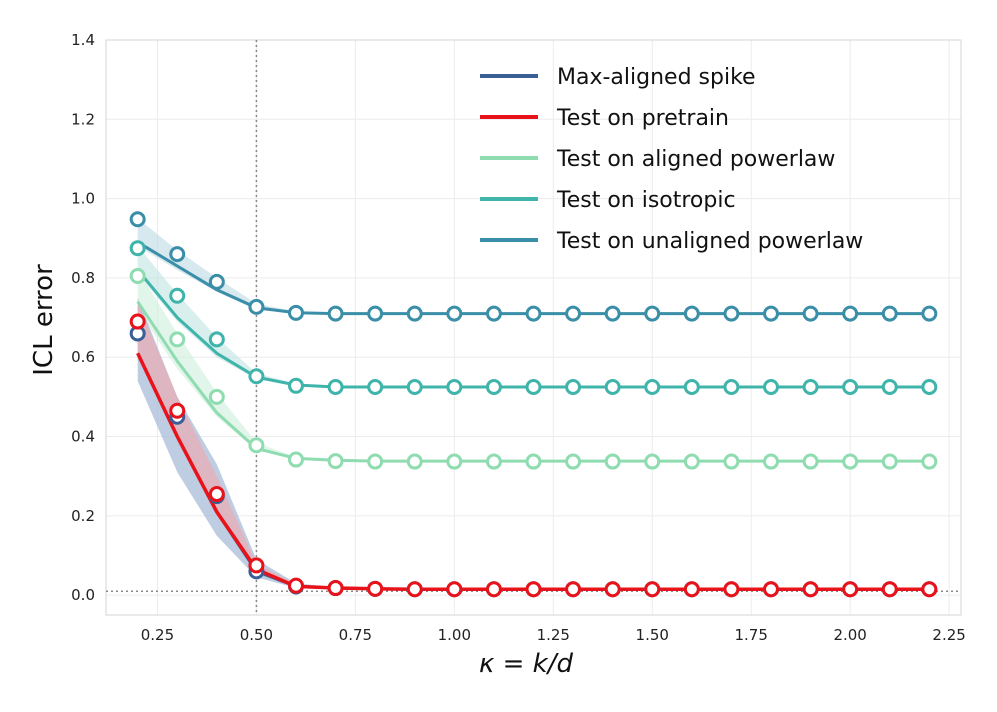 This screenshot has width=997, height=712. Describe the element at coordinates (652, 635) in the screenshot. I see `x-tick-label: 1.50` at that location.